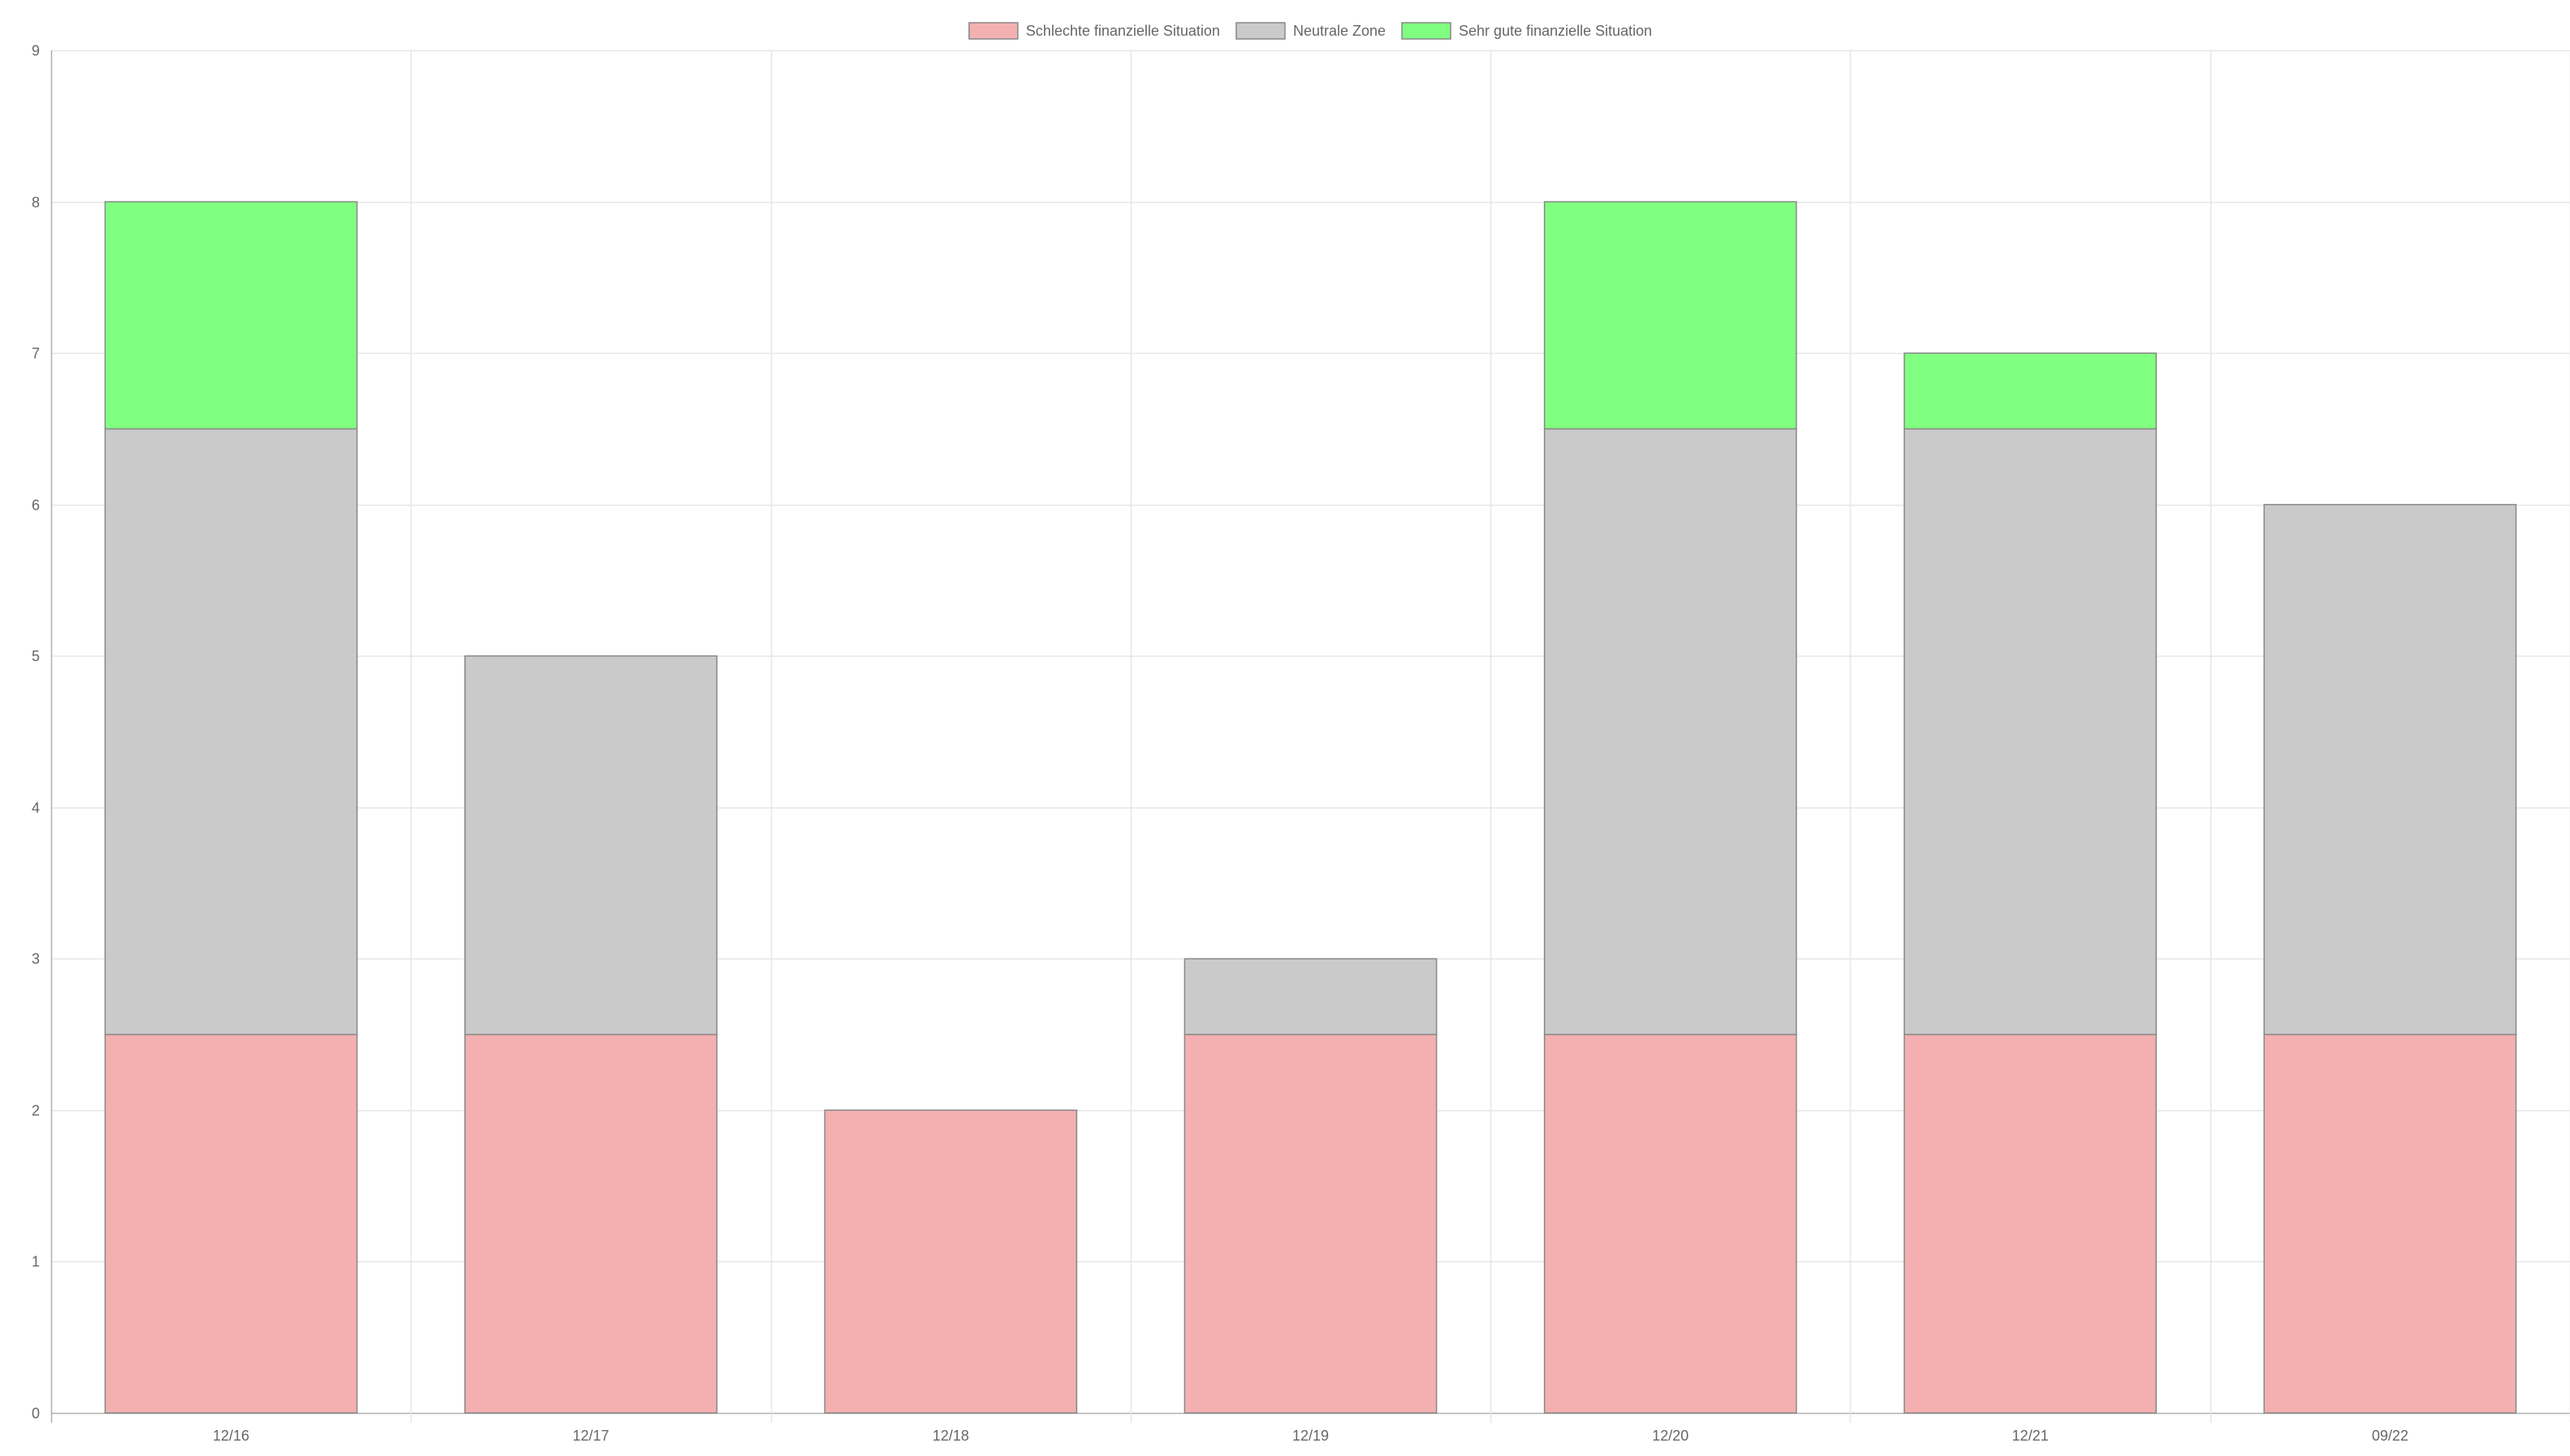 This screenshot has height=1456, width=2570. Describe the element at coordinates (2390, 1436) in the screenshot. I see `x-tick-label: 09/22` at that location.